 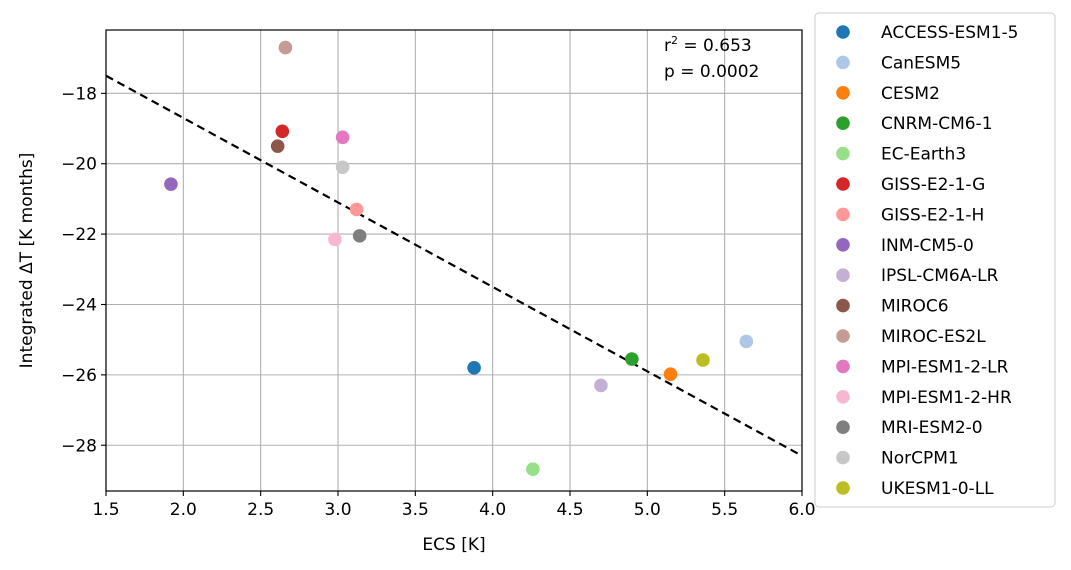 I want to click on legend-label: IPSL-CM6A-LR, so click(x=940, y=276).